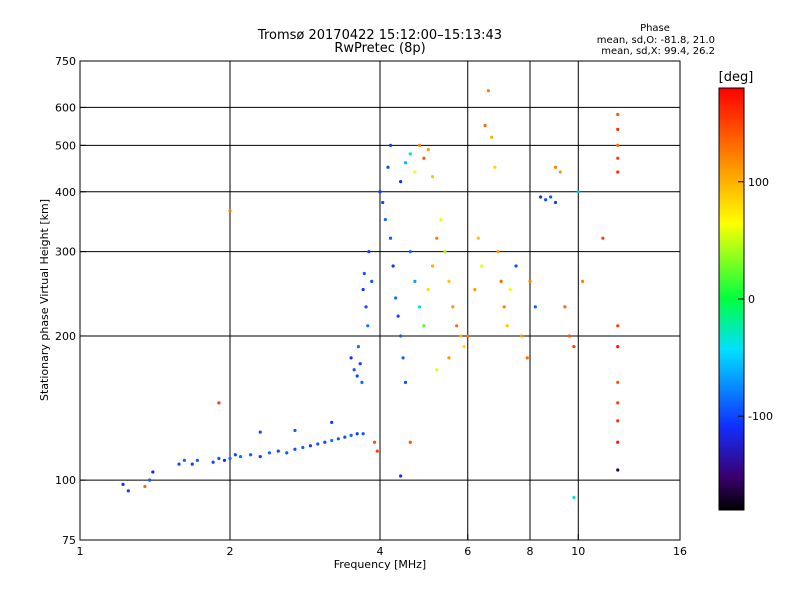 The height and width of the screenshot is (600, 800). What do you see at coordinates (65, 480) in the screenshot?
I see `y-tick-label: 100` at bounding box center [65, 480].